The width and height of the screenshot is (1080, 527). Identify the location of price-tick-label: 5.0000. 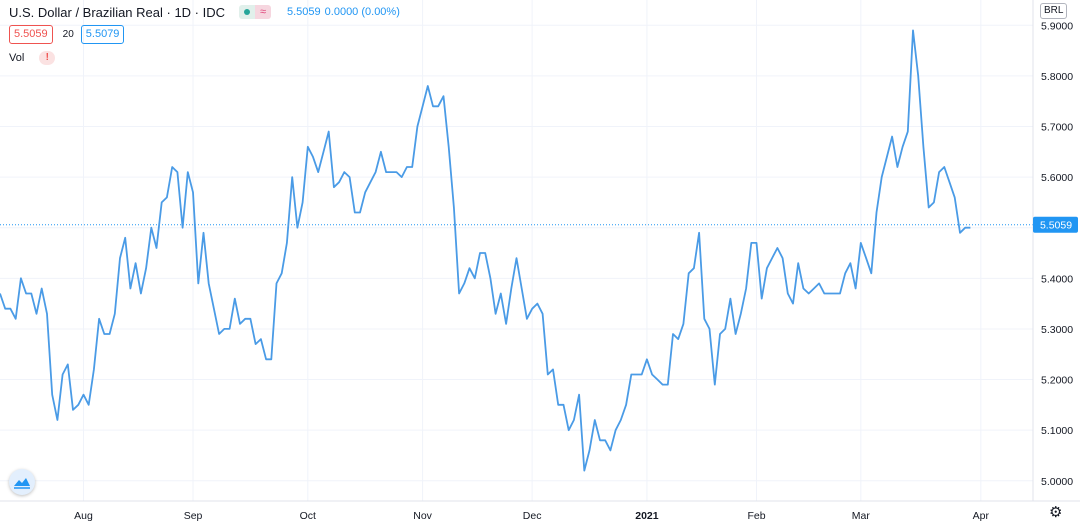
(1057, 482).